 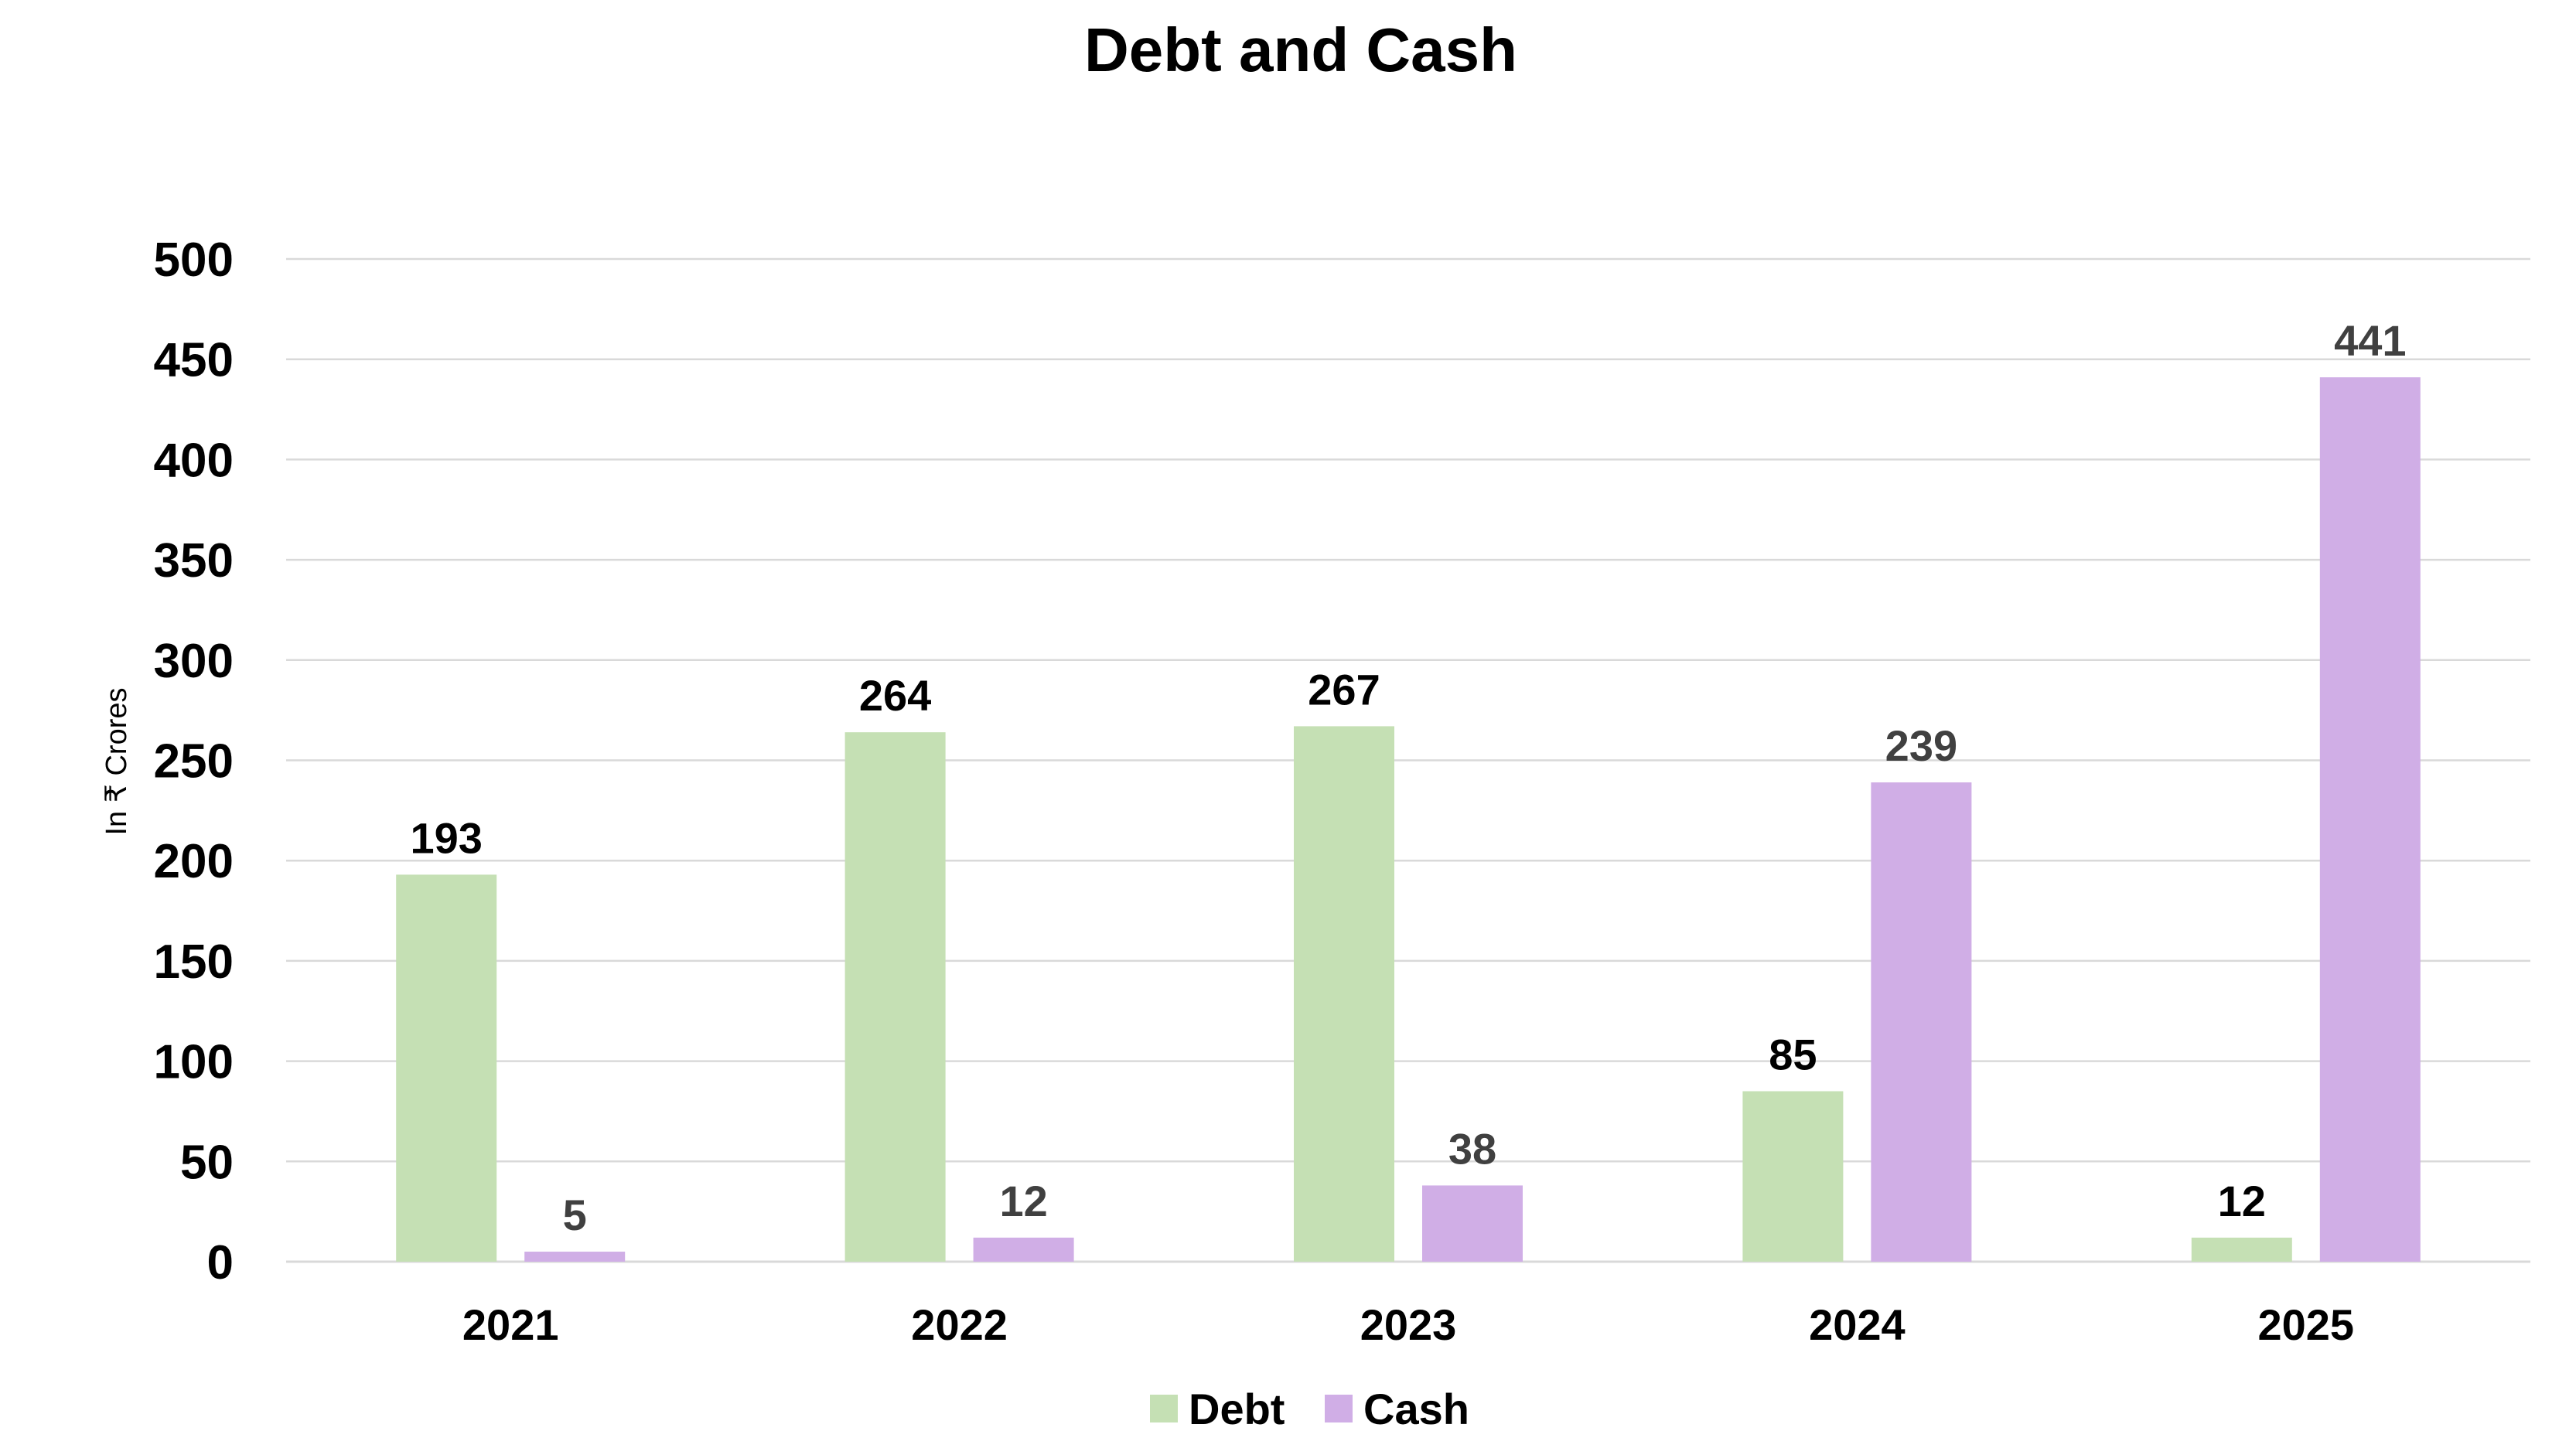 I want to click on bar-debt-2025, so click(x=2242, y=1249).